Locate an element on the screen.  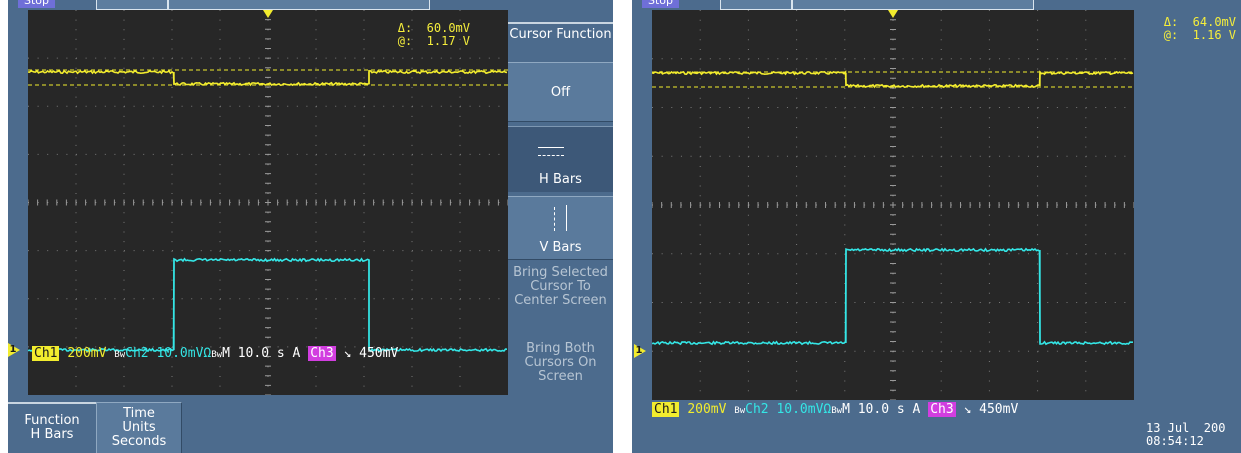
cursor-readout: Δ: 60.0mV @: 1.17 V is located at coordinates (428, 35).